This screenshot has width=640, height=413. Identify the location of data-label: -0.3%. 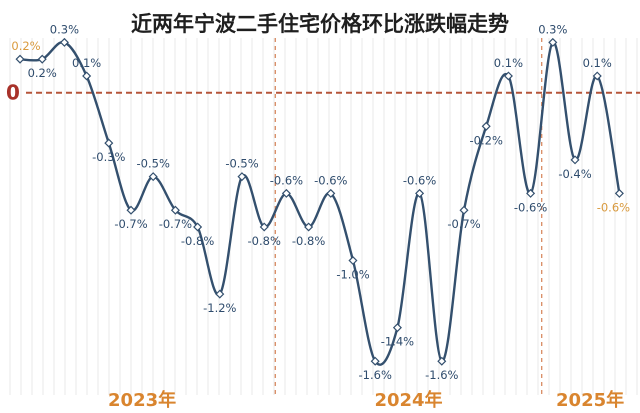
(108, 157).